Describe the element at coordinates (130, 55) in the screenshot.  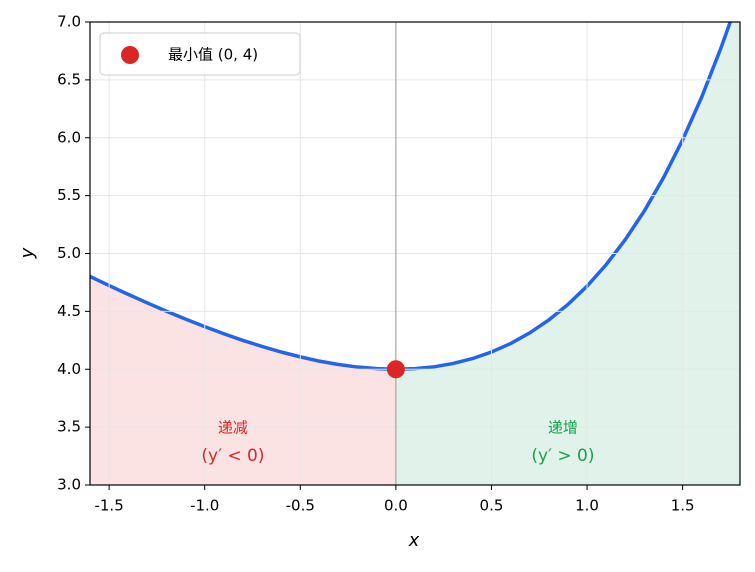
I see `legend-marker` at that location.